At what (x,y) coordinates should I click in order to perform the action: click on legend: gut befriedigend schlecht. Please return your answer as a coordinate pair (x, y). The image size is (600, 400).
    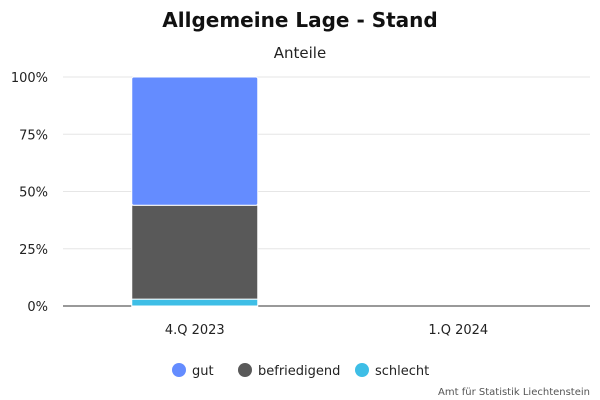
    Looking at the image, I should click on (300, 371).